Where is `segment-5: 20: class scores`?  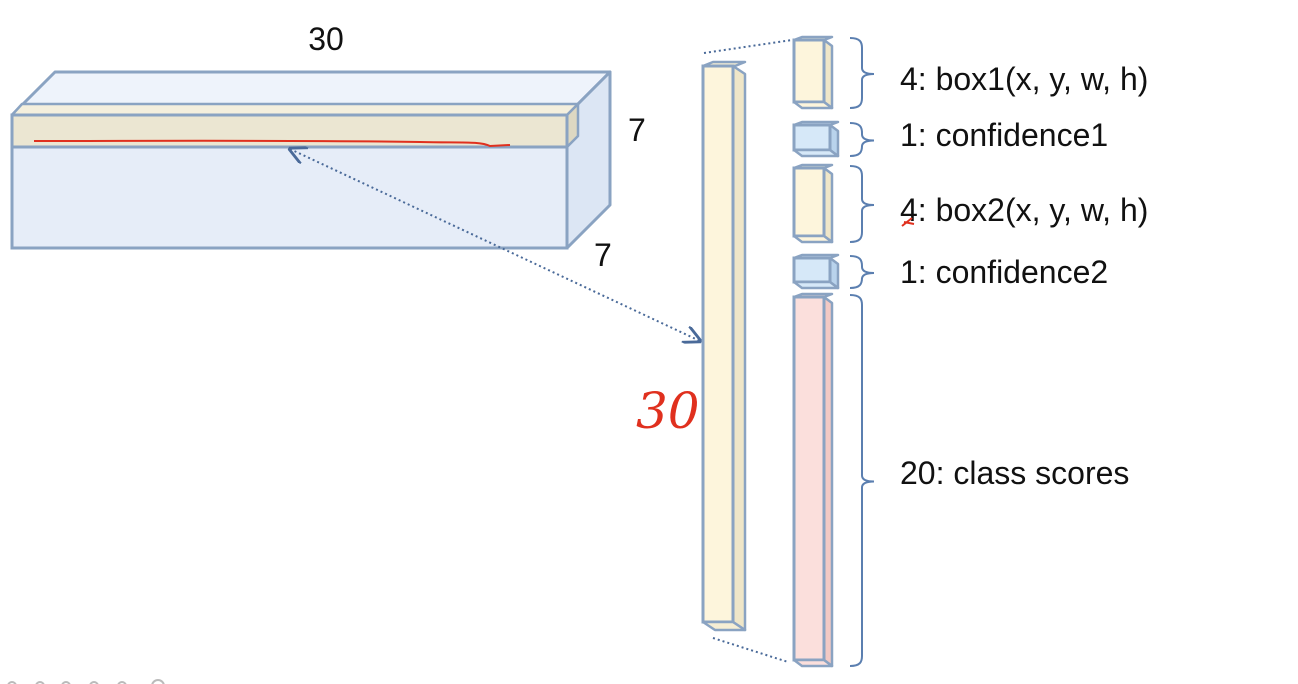
segment-5: 20: class scores is located at coordinates (960, 480).